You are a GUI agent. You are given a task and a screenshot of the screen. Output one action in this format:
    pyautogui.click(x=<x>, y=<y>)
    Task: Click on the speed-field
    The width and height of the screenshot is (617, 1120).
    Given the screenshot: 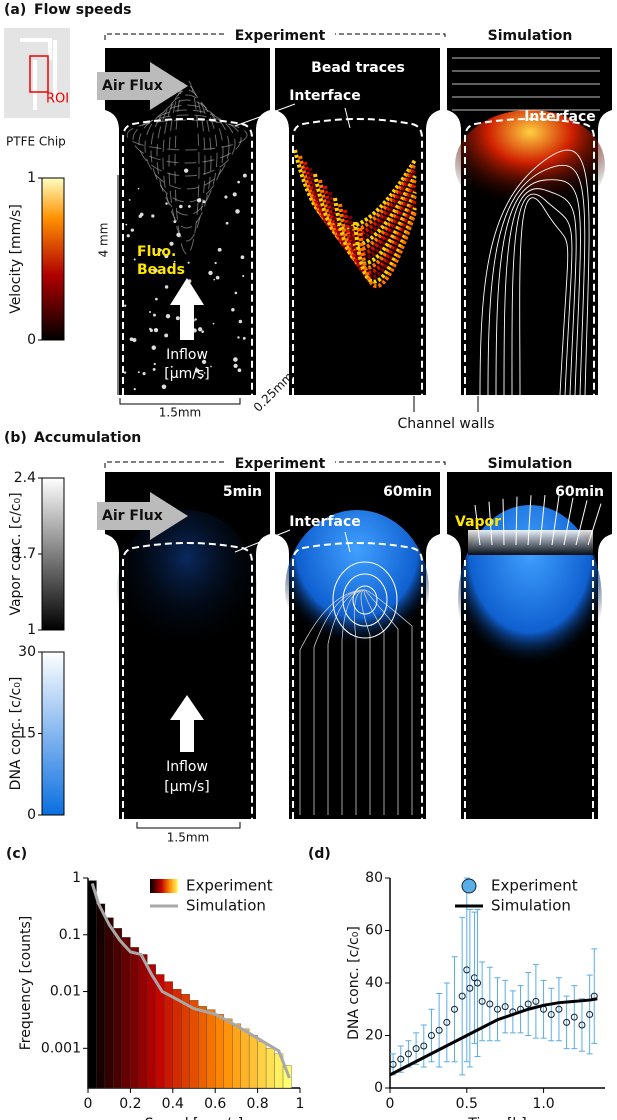 What is the action you would take?
    pyautogui.click(x=530, y=165)
    